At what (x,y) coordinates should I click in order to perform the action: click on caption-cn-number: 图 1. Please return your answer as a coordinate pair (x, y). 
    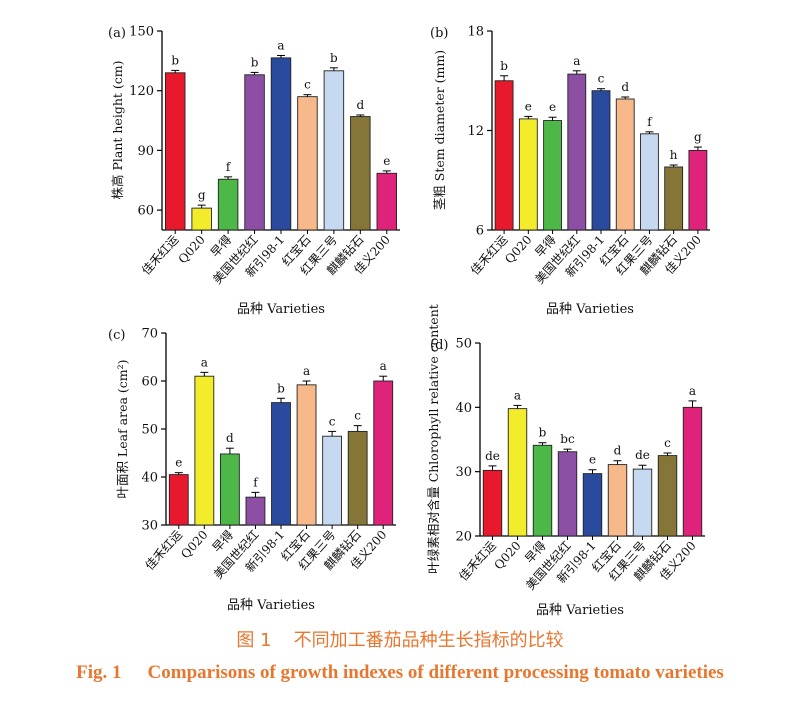
    Looking at the image, I should click on (254, 640).